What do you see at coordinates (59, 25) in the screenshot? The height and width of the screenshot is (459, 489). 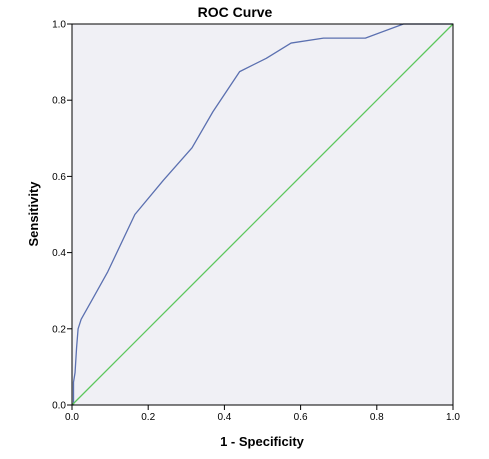 I see `y-tick-label: 1.0` at bounding box center [59, 25].